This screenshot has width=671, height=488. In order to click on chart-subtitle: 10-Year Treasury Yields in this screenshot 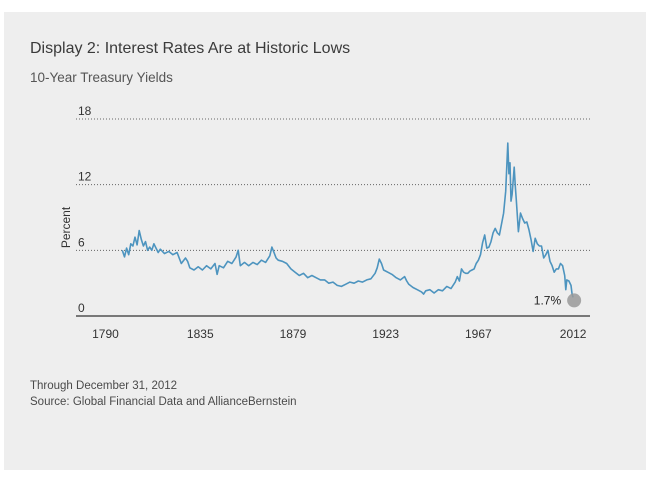, I will do `click(101, 77)`.